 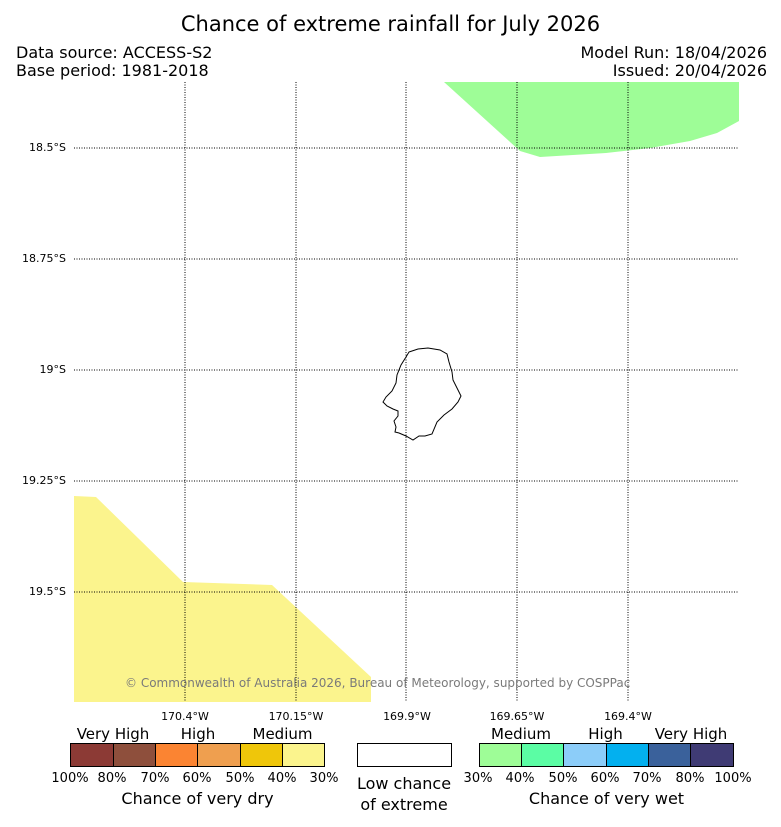 I want to click on lat-label: 18.75°S, so click(x=44, y=258).